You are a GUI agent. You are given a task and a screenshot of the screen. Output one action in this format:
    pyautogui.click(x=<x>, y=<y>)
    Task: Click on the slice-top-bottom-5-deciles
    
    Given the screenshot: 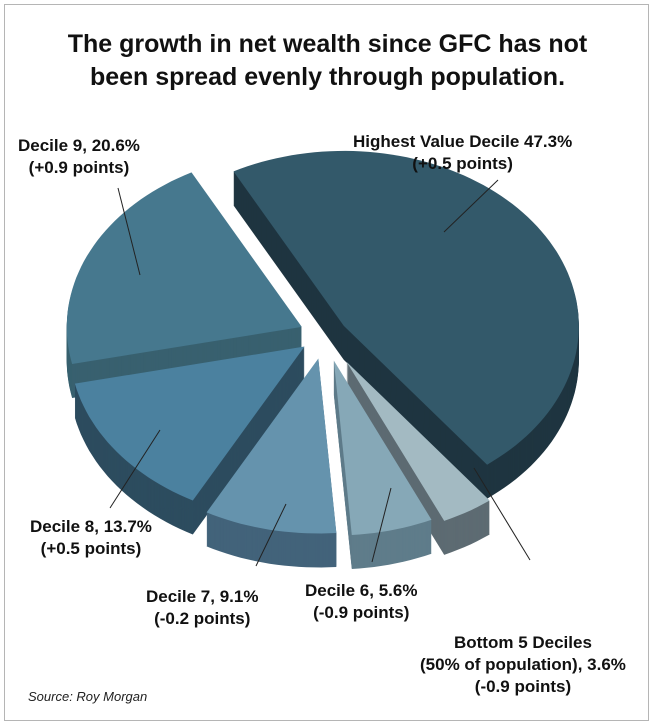 What is the action you would take?
    pyautogui.click(x=418, y=441)
    